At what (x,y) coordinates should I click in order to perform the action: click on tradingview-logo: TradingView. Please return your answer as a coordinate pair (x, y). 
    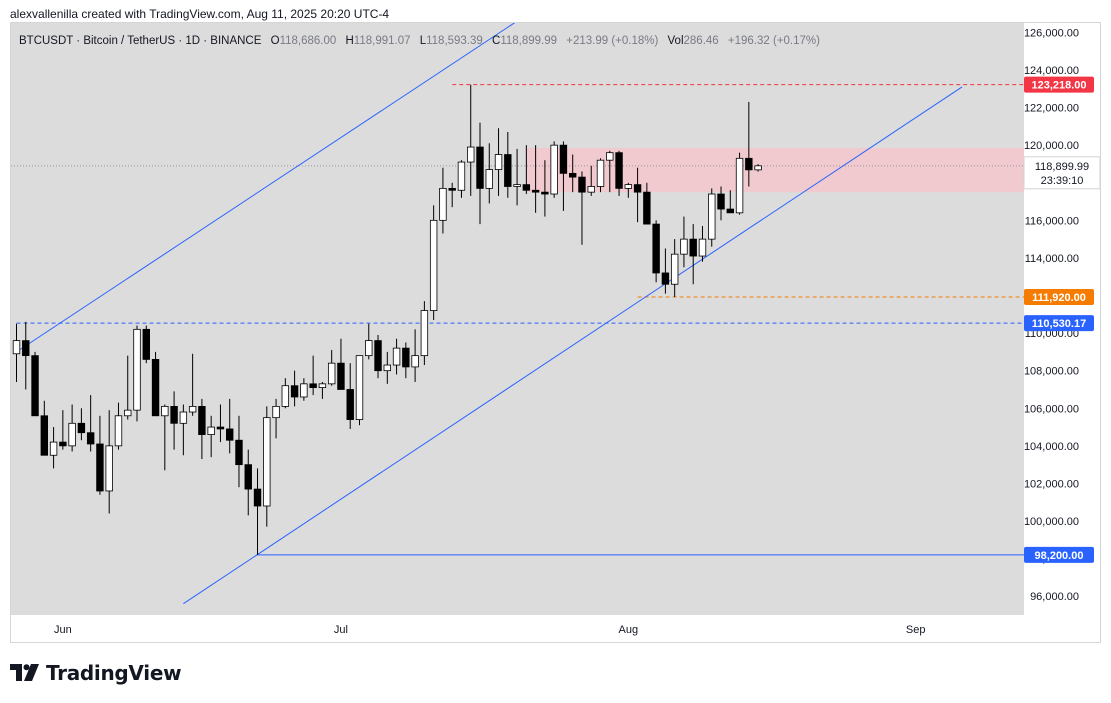
    Looking at the image, I should click on (96, 673).